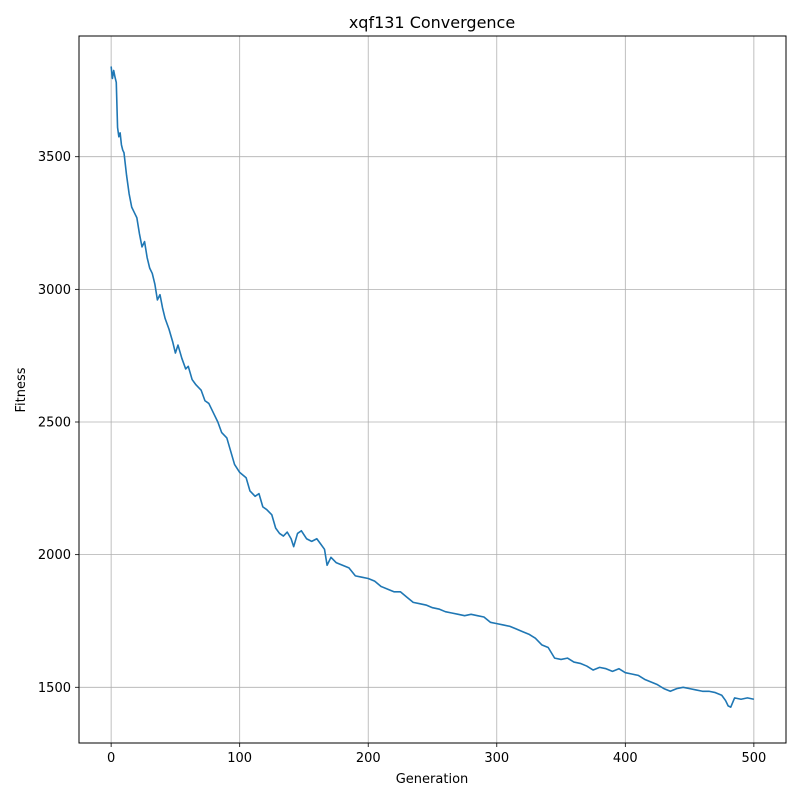 The height and width of the screenshot is (800, 800). What do you see at coordinates (54, 422) in the screenshot?
I see `y-tick-label: 2500` at bounding box center [54, 422].